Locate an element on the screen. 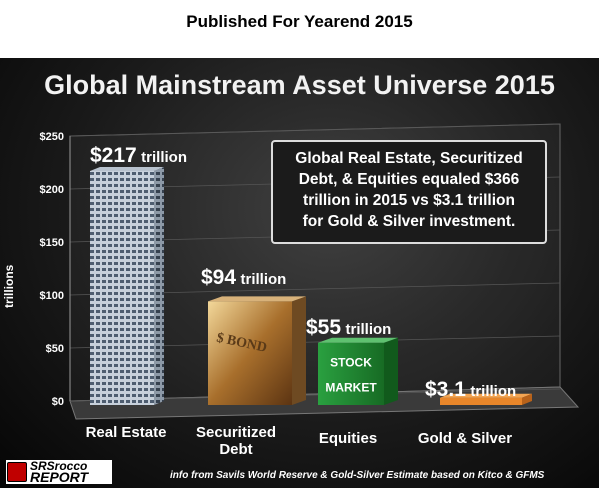  chart-title: Global Mainstream Asset Universe 2015 is located at coordinates (299, 85).